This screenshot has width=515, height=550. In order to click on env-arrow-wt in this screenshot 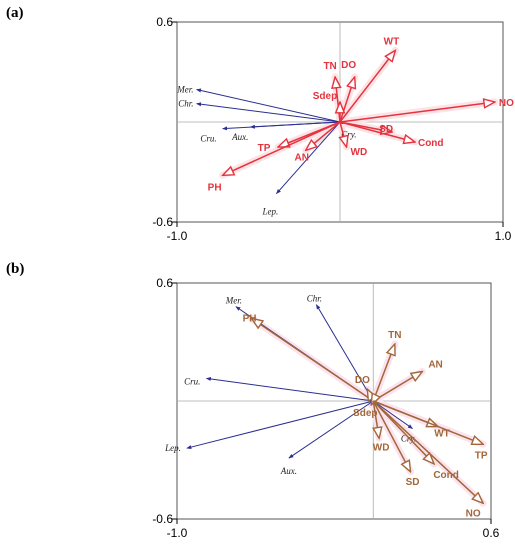, I will do `click(367, 86)`.